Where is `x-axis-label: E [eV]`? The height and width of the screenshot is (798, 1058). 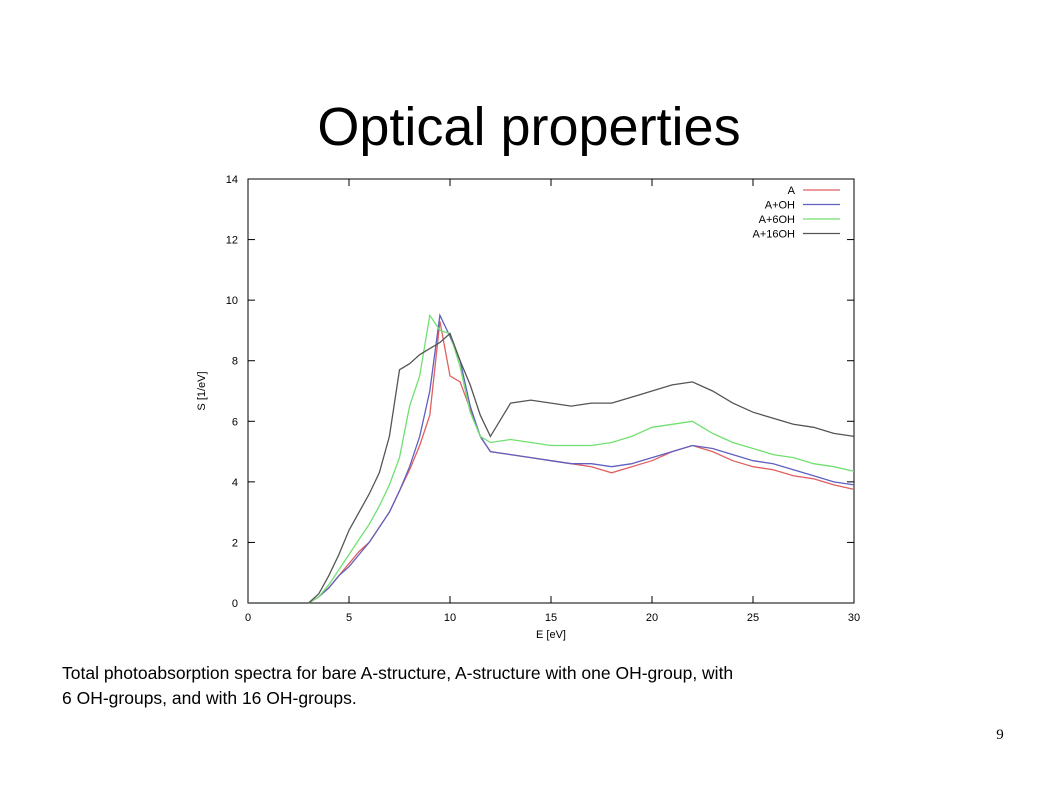
x-axis-label: E [eV] is located at coordinates (551, 635).